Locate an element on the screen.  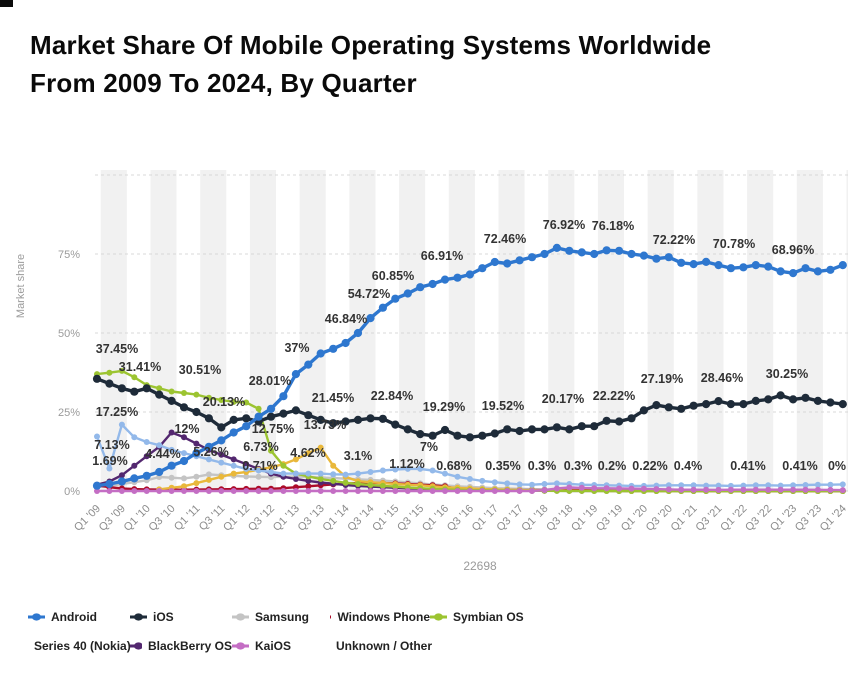
legend-item-windows-phone: Windows Phone is located at coordinates (380, 617).